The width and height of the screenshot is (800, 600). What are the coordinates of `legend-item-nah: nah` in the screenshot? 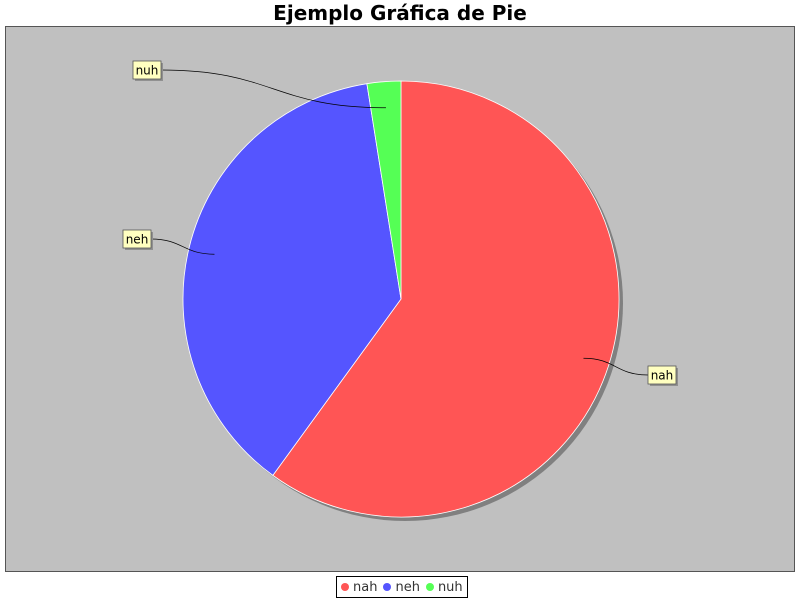 It's located at (359, 587).